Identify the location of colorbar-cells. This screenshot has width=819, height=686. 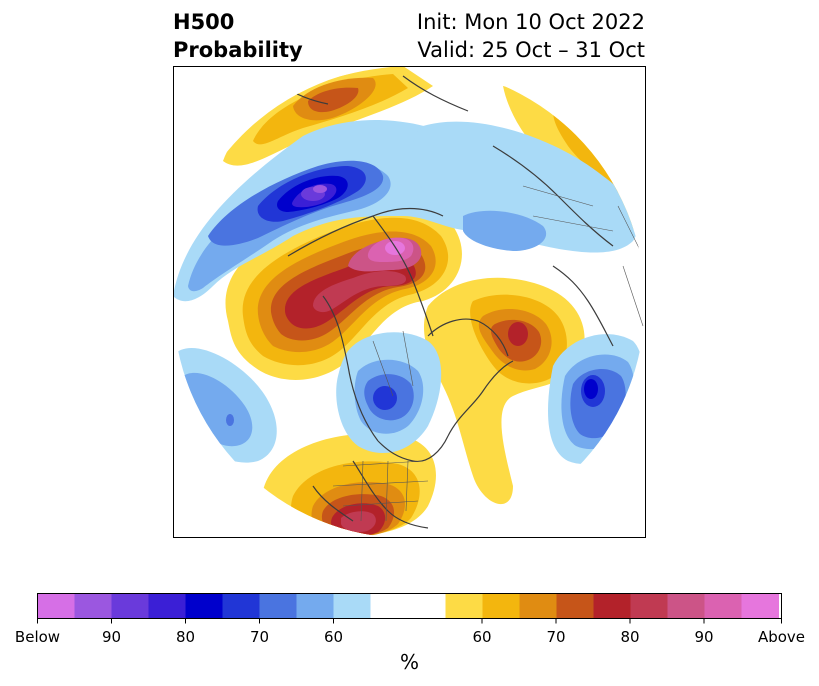
(408, 606).